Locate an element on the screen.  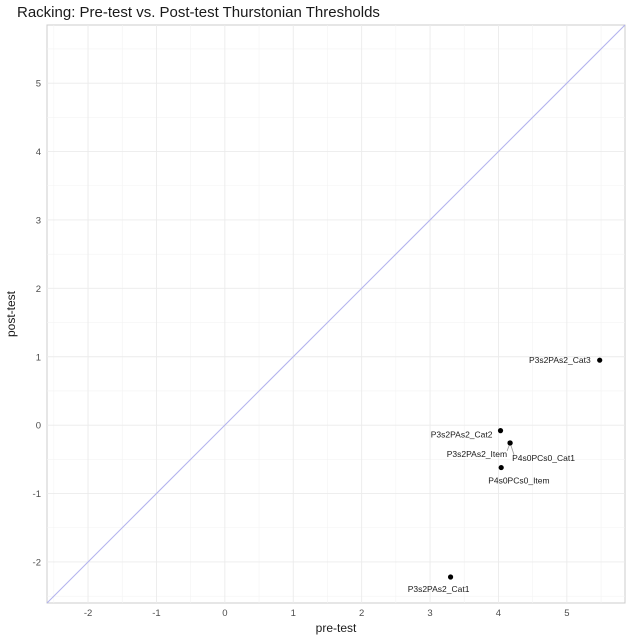
y-tick-label: 5 is located at coordinates (38, 84).